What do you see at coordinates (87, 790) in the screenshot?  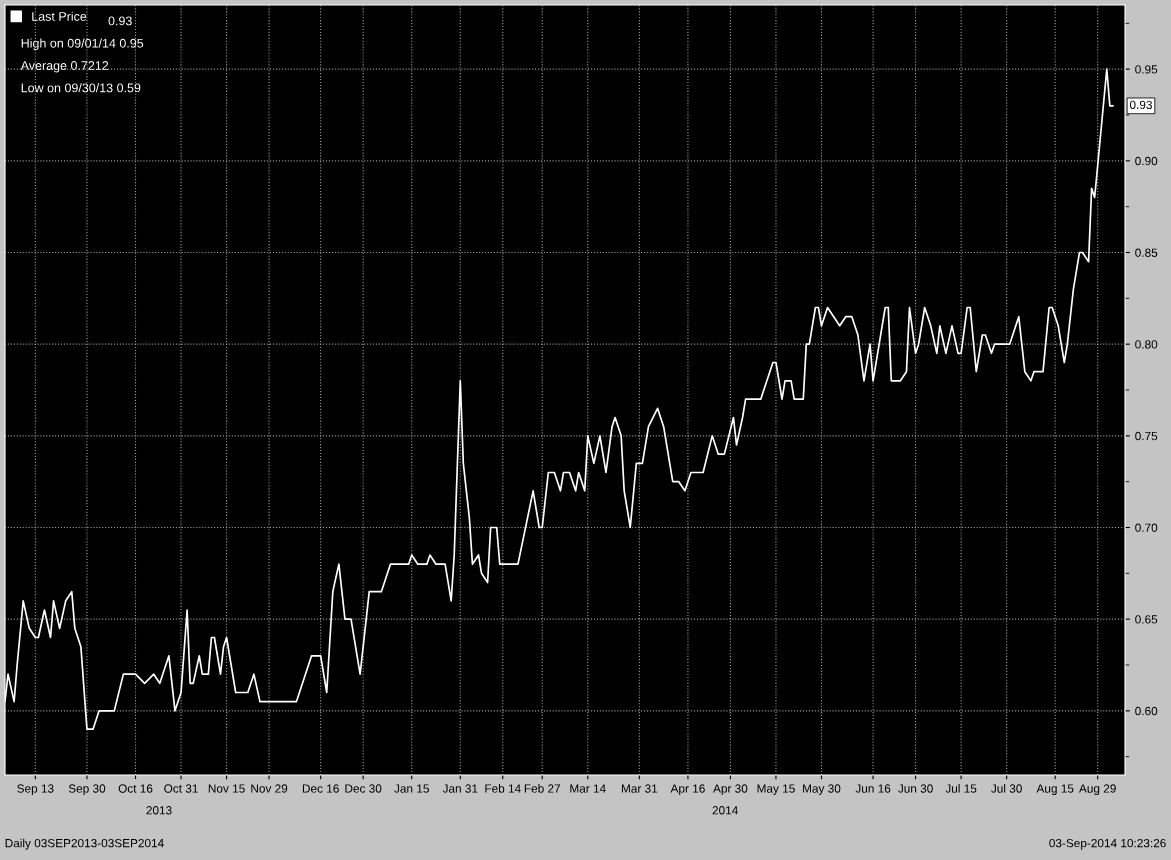 I see `x-tick-label: Sep 30` at bounding box center [87, 790].